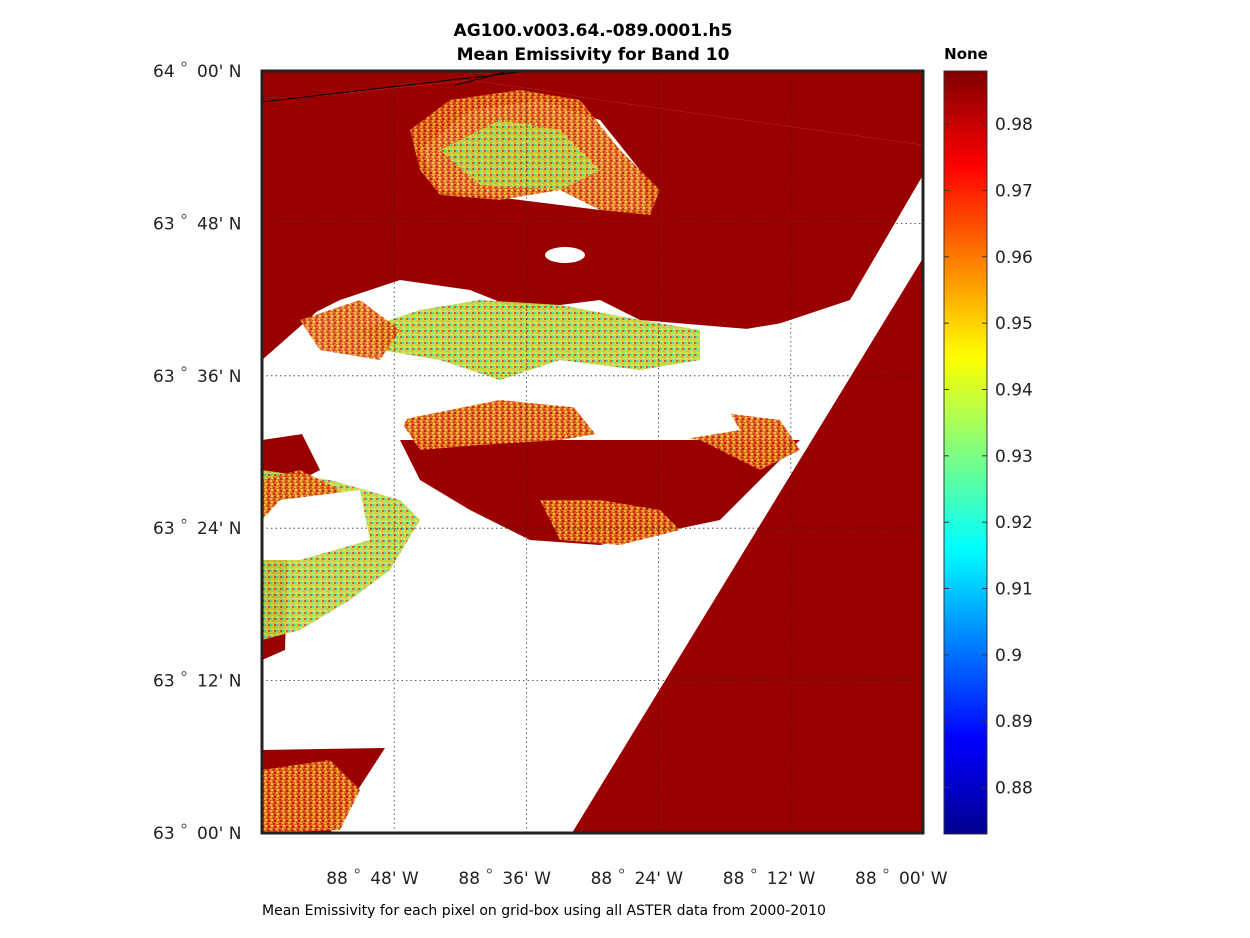 This screenshot has width=1250, height=938. Describe the element at coordinates (164, 72) in the screenshot. I see `lat-label-deg: 64` at that location.